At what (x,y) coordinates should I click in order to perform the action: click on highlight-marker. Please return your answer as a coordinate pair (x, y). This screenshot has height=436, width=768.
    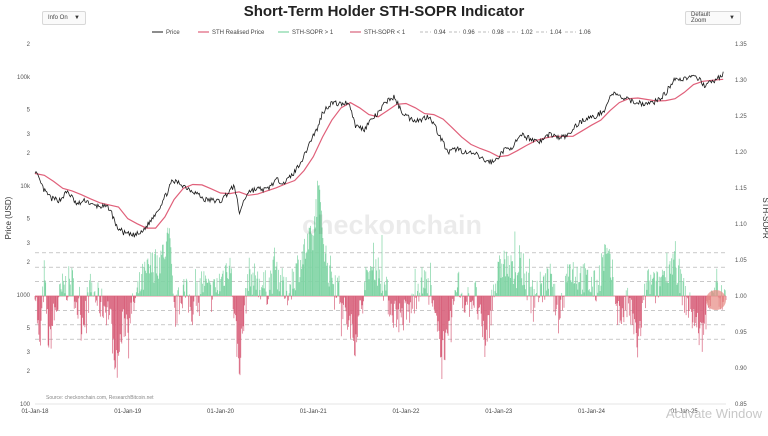
    Looking at the image, I should click on (716, 300).